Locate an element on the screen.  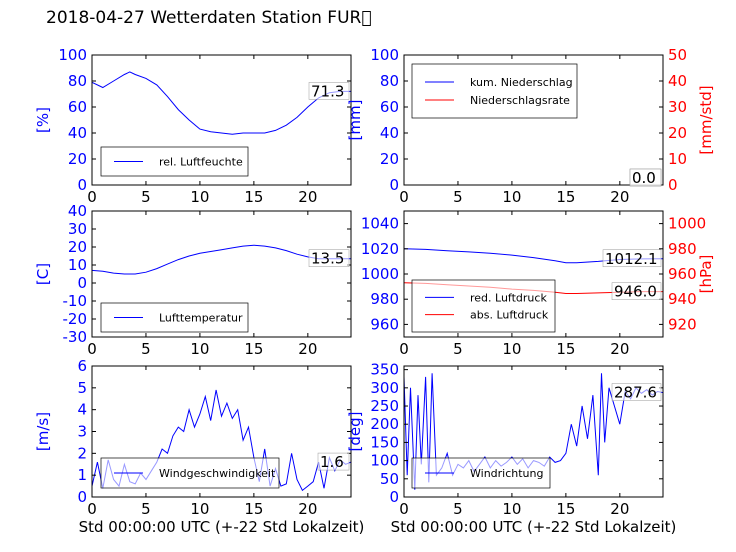
legend-label: Niederschlagsrate is located at coordinates (520, 100).